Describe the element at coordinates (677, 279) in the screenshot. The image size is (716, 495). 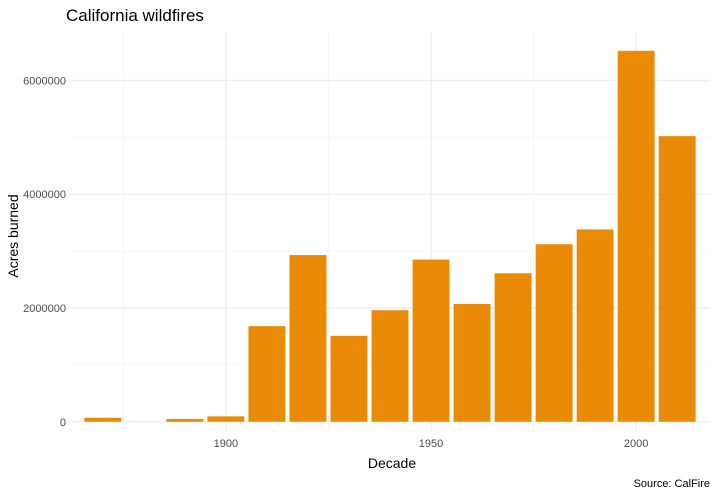
I see `bar-2010` at that location.